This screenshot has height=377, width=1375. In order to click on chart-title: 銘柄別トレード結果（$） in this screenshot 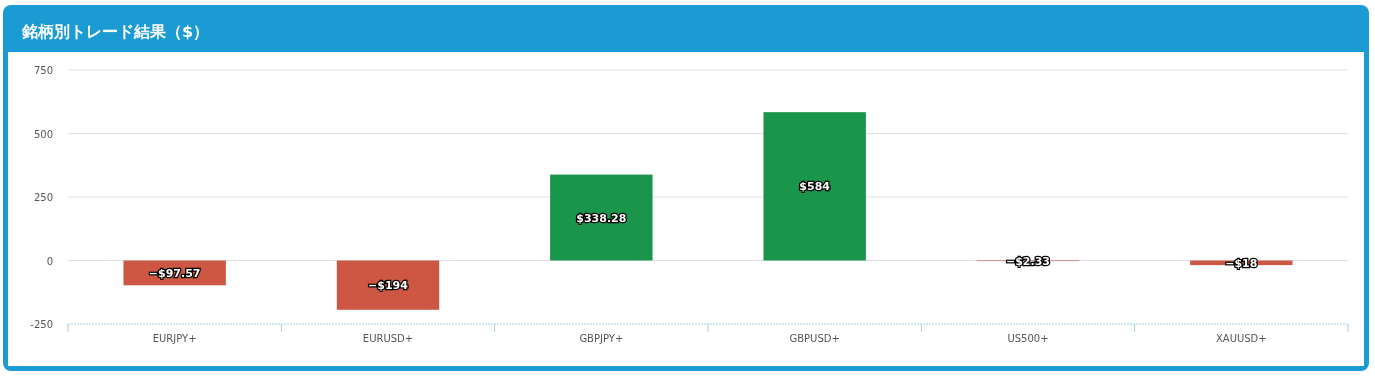, I will do `click(115, 31)`.